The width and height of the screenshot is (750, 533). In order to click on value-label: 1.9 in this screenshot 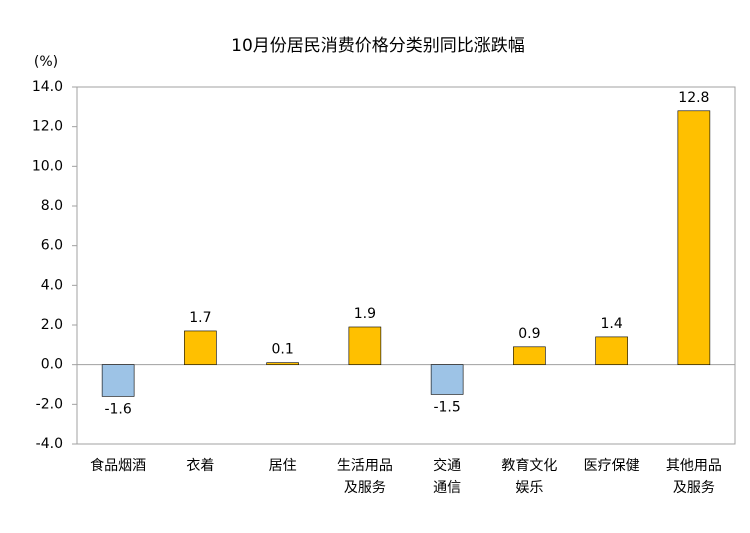, I will do `click(365, 314)`.